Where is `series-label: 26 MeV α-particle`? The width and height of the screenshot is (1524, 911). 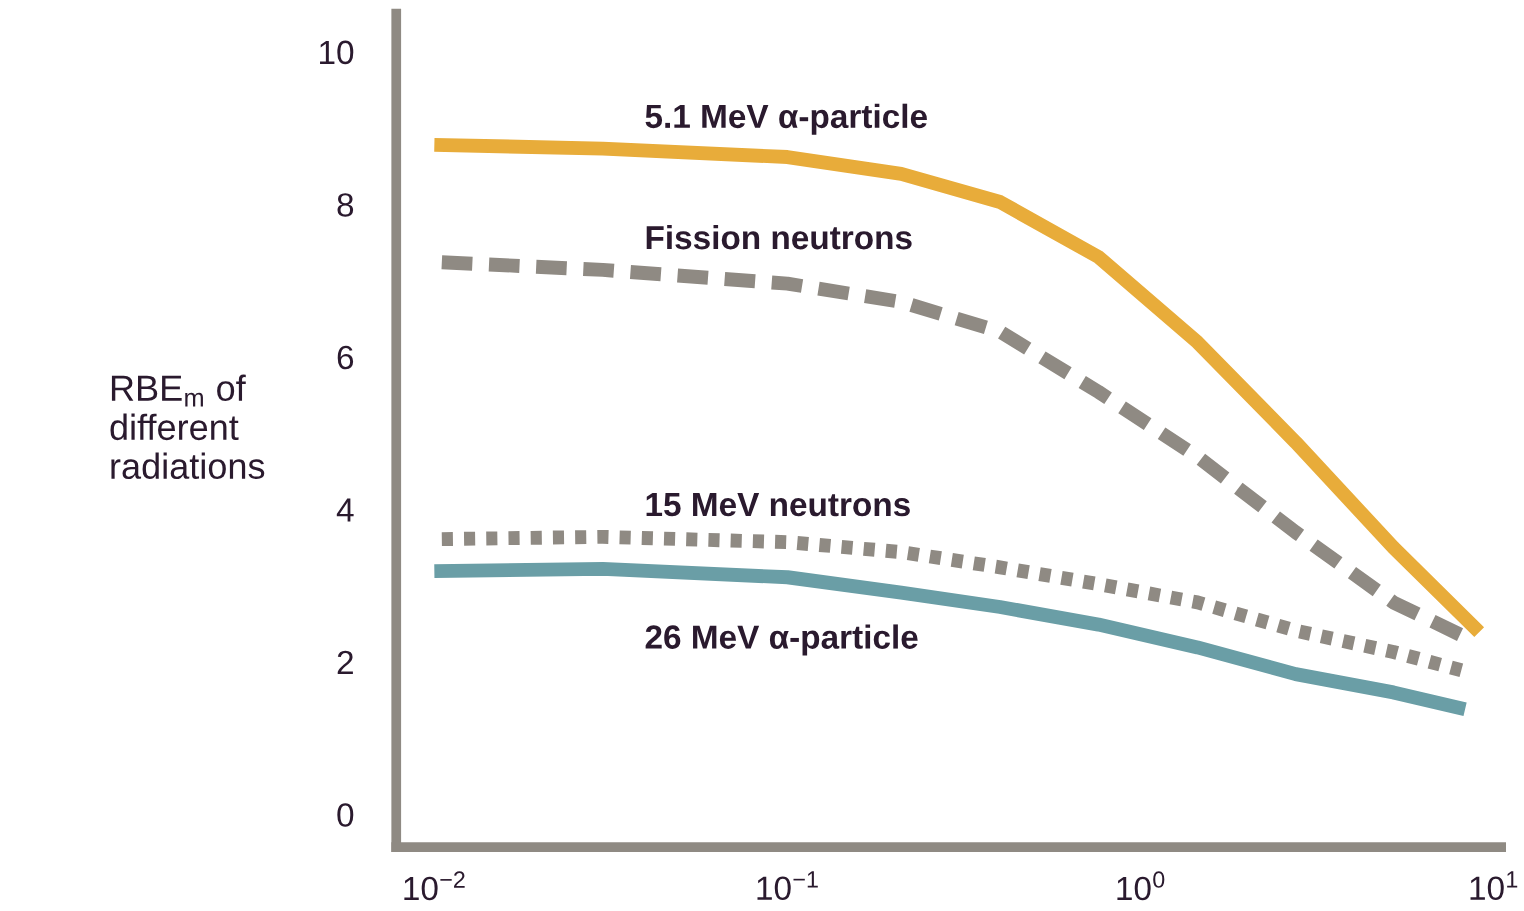 series-label: 26 MeV α-particle is located at coordinates (781, 640).